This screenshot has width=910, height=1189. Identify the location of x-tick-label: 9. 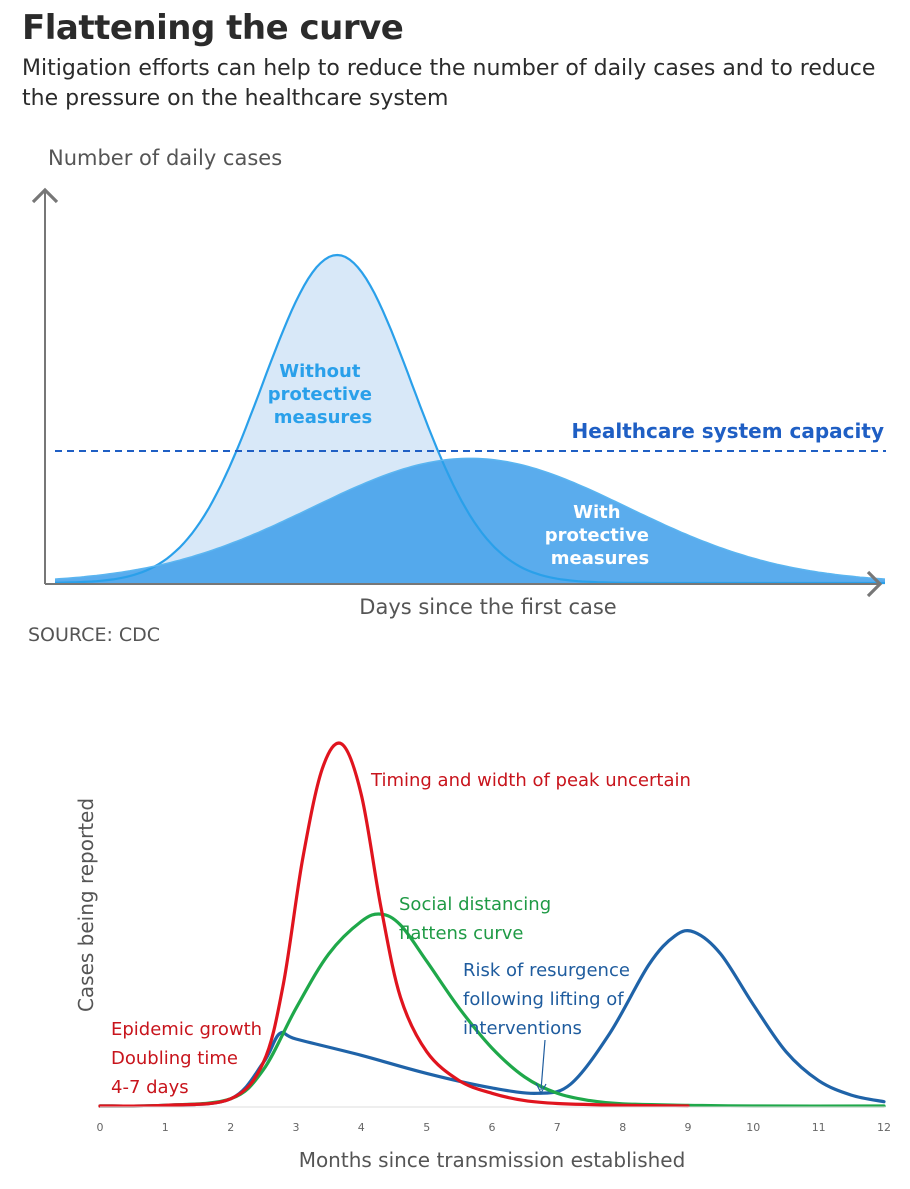
(688, 1127).